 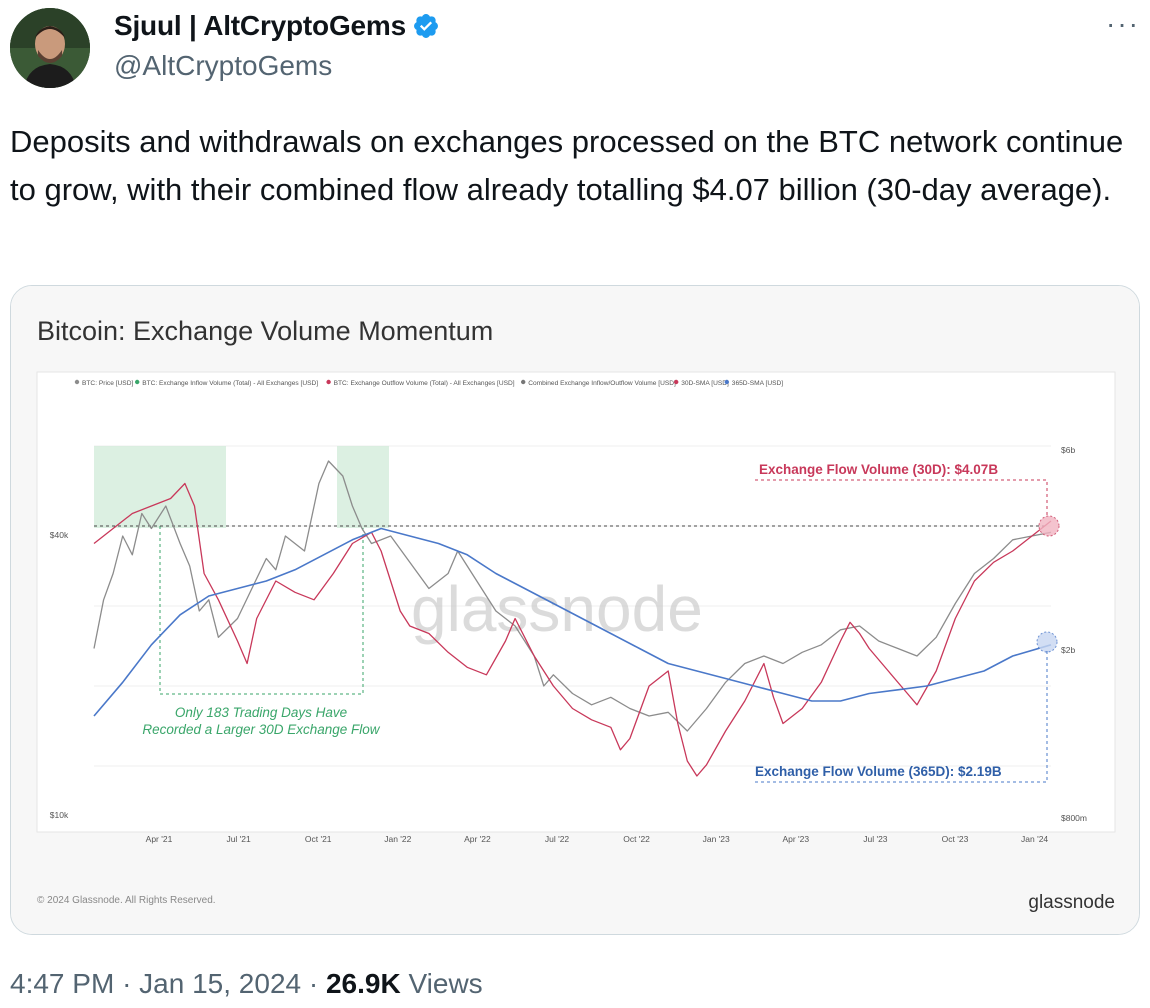 What do you see at coordinates (1074, 818) in the screenshot?
I see `y-right-tick-label-2: $800m` at bounding box center [1074, 818].